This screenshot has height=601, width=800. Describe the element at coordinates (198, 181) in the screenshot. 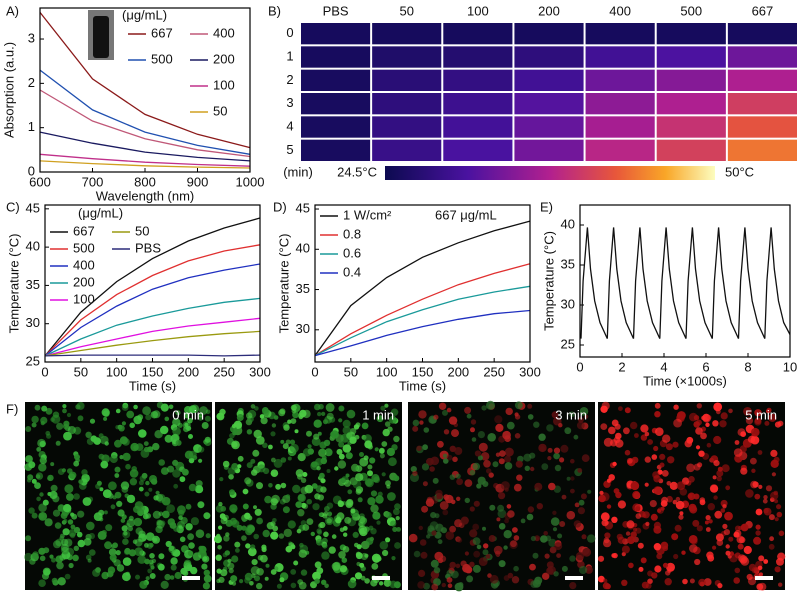

I see `x-tick-label: 900` at that location.